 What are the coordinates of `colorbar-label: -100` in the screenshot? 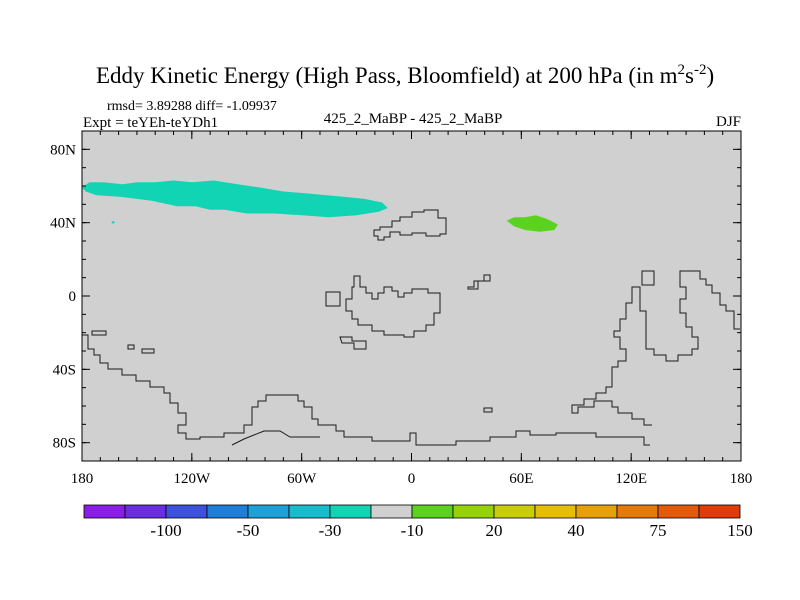 It's located at (165, 530).